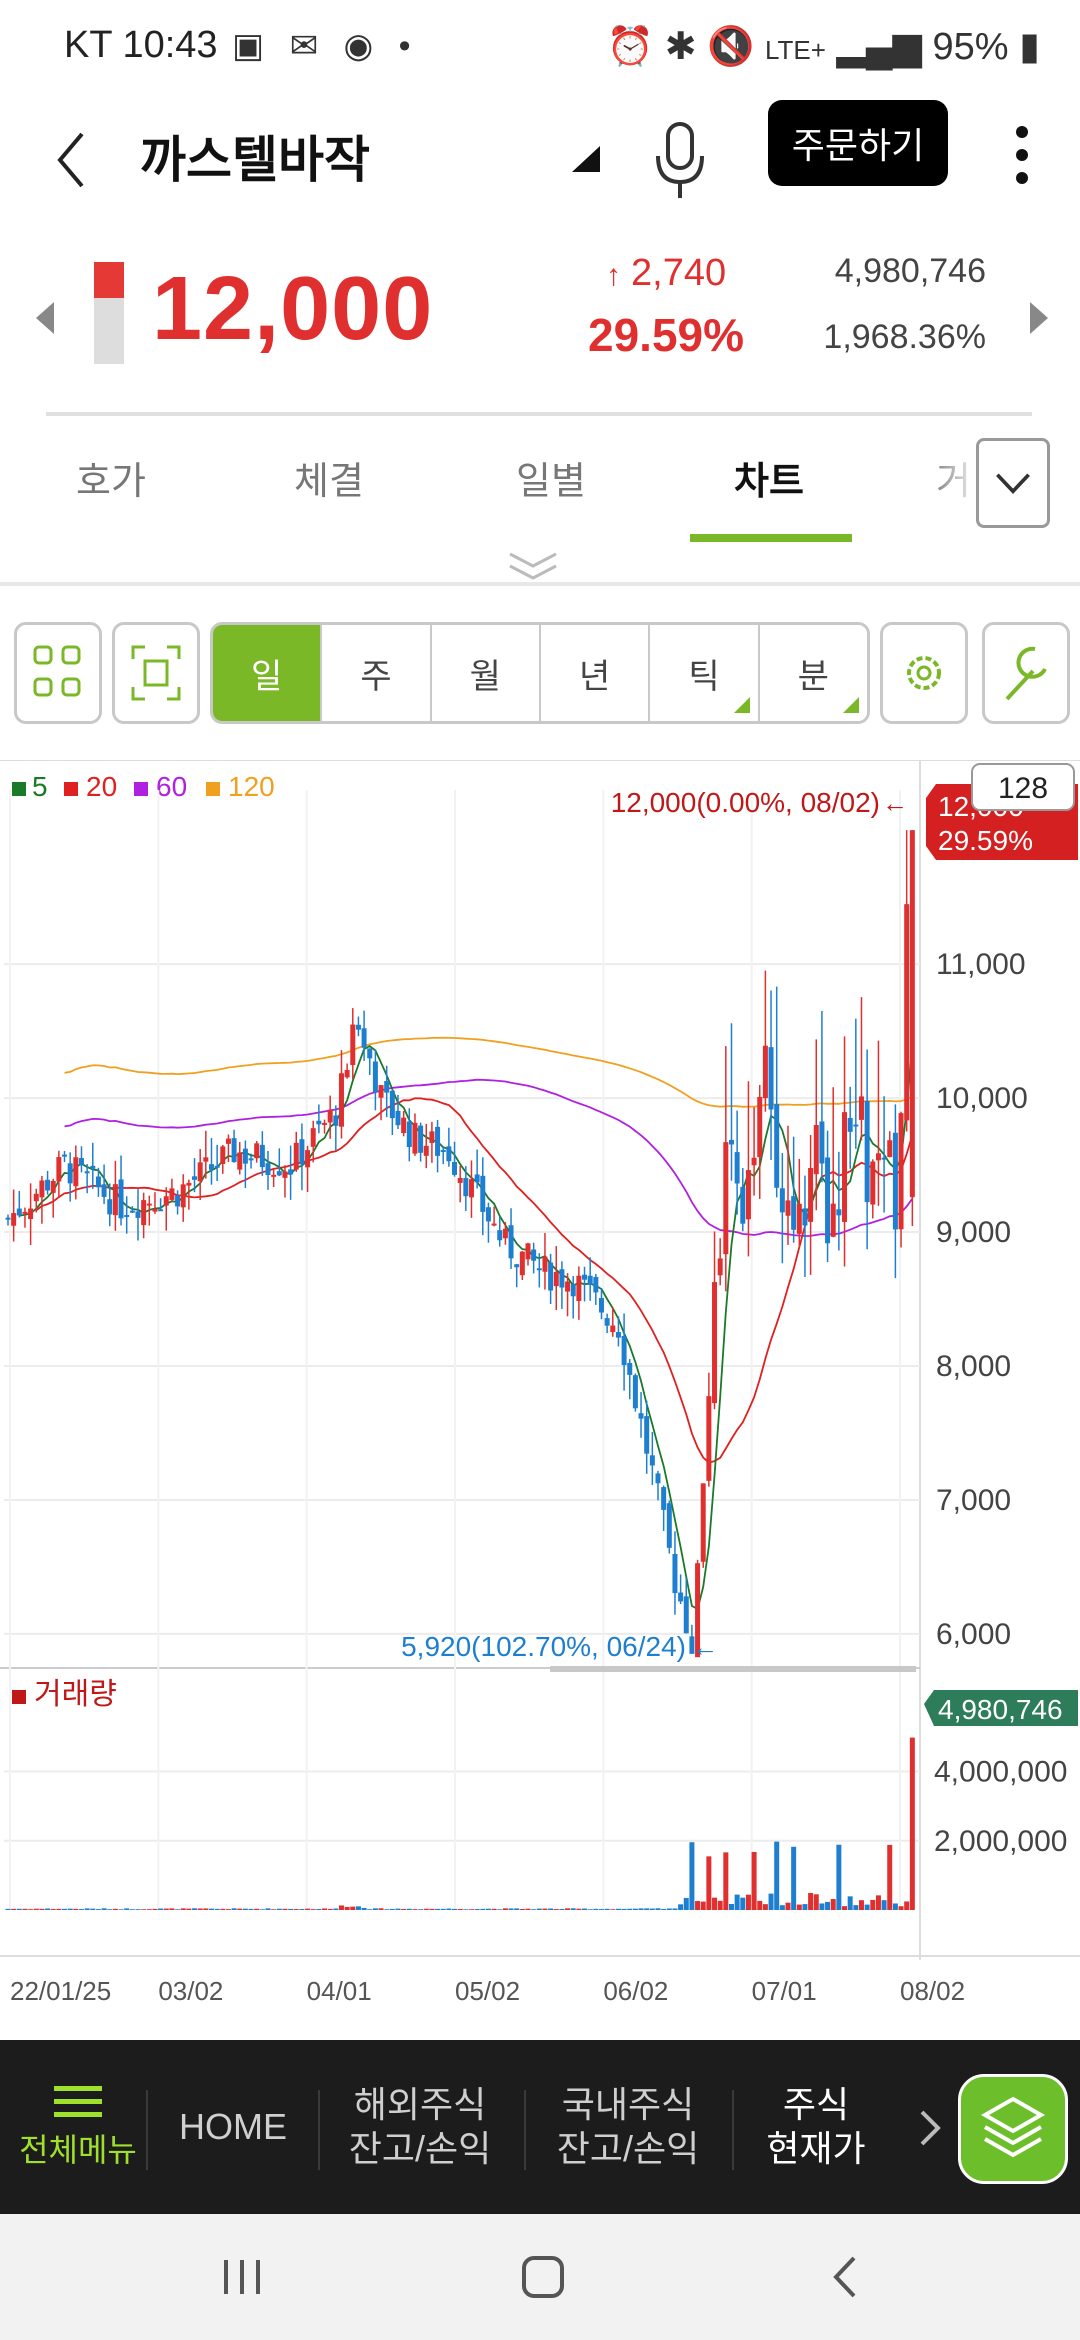 This screenshot has width=1080, height=2340. I want to click on menu-overseas-balance: 해외주식 잔고/손익, so click(420, 2126).